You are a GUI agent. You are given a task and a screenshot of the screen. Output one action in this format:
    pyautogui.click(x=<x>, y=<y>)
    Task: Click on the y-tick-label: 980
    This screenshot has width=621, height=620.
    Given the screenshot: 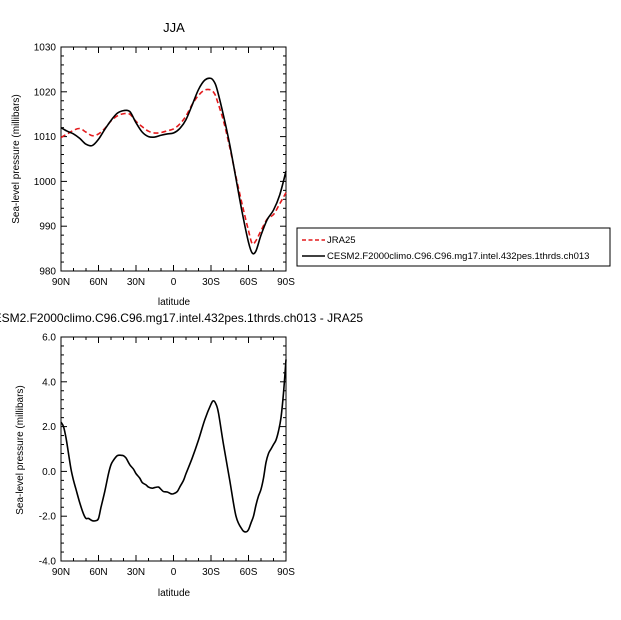 What is the action you would take?
    pyautogui.click(x=47, y=272)
    